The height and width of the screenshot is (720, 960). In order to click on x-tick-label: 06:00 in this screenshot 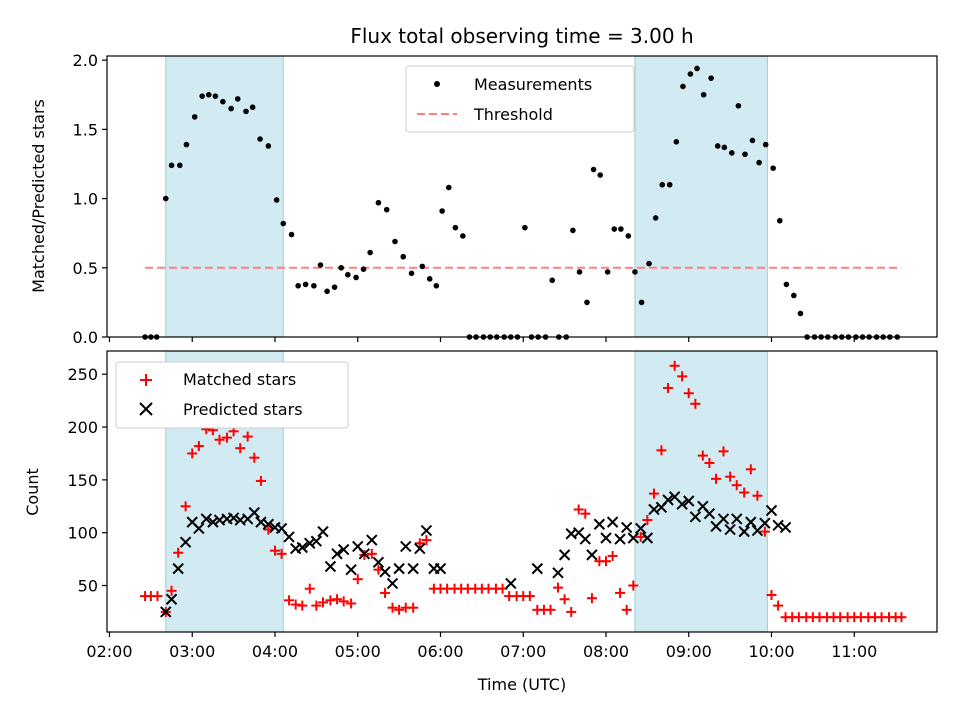, I will do `click(440, 651)`.